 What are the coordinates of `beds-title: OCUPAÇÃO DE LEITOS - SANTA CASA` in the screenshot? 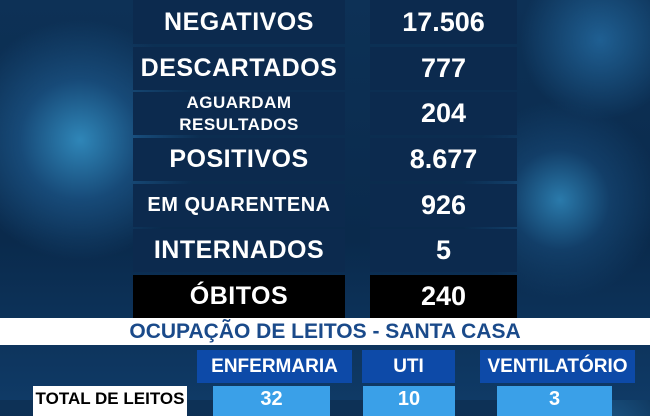 It's located at (325, 331).